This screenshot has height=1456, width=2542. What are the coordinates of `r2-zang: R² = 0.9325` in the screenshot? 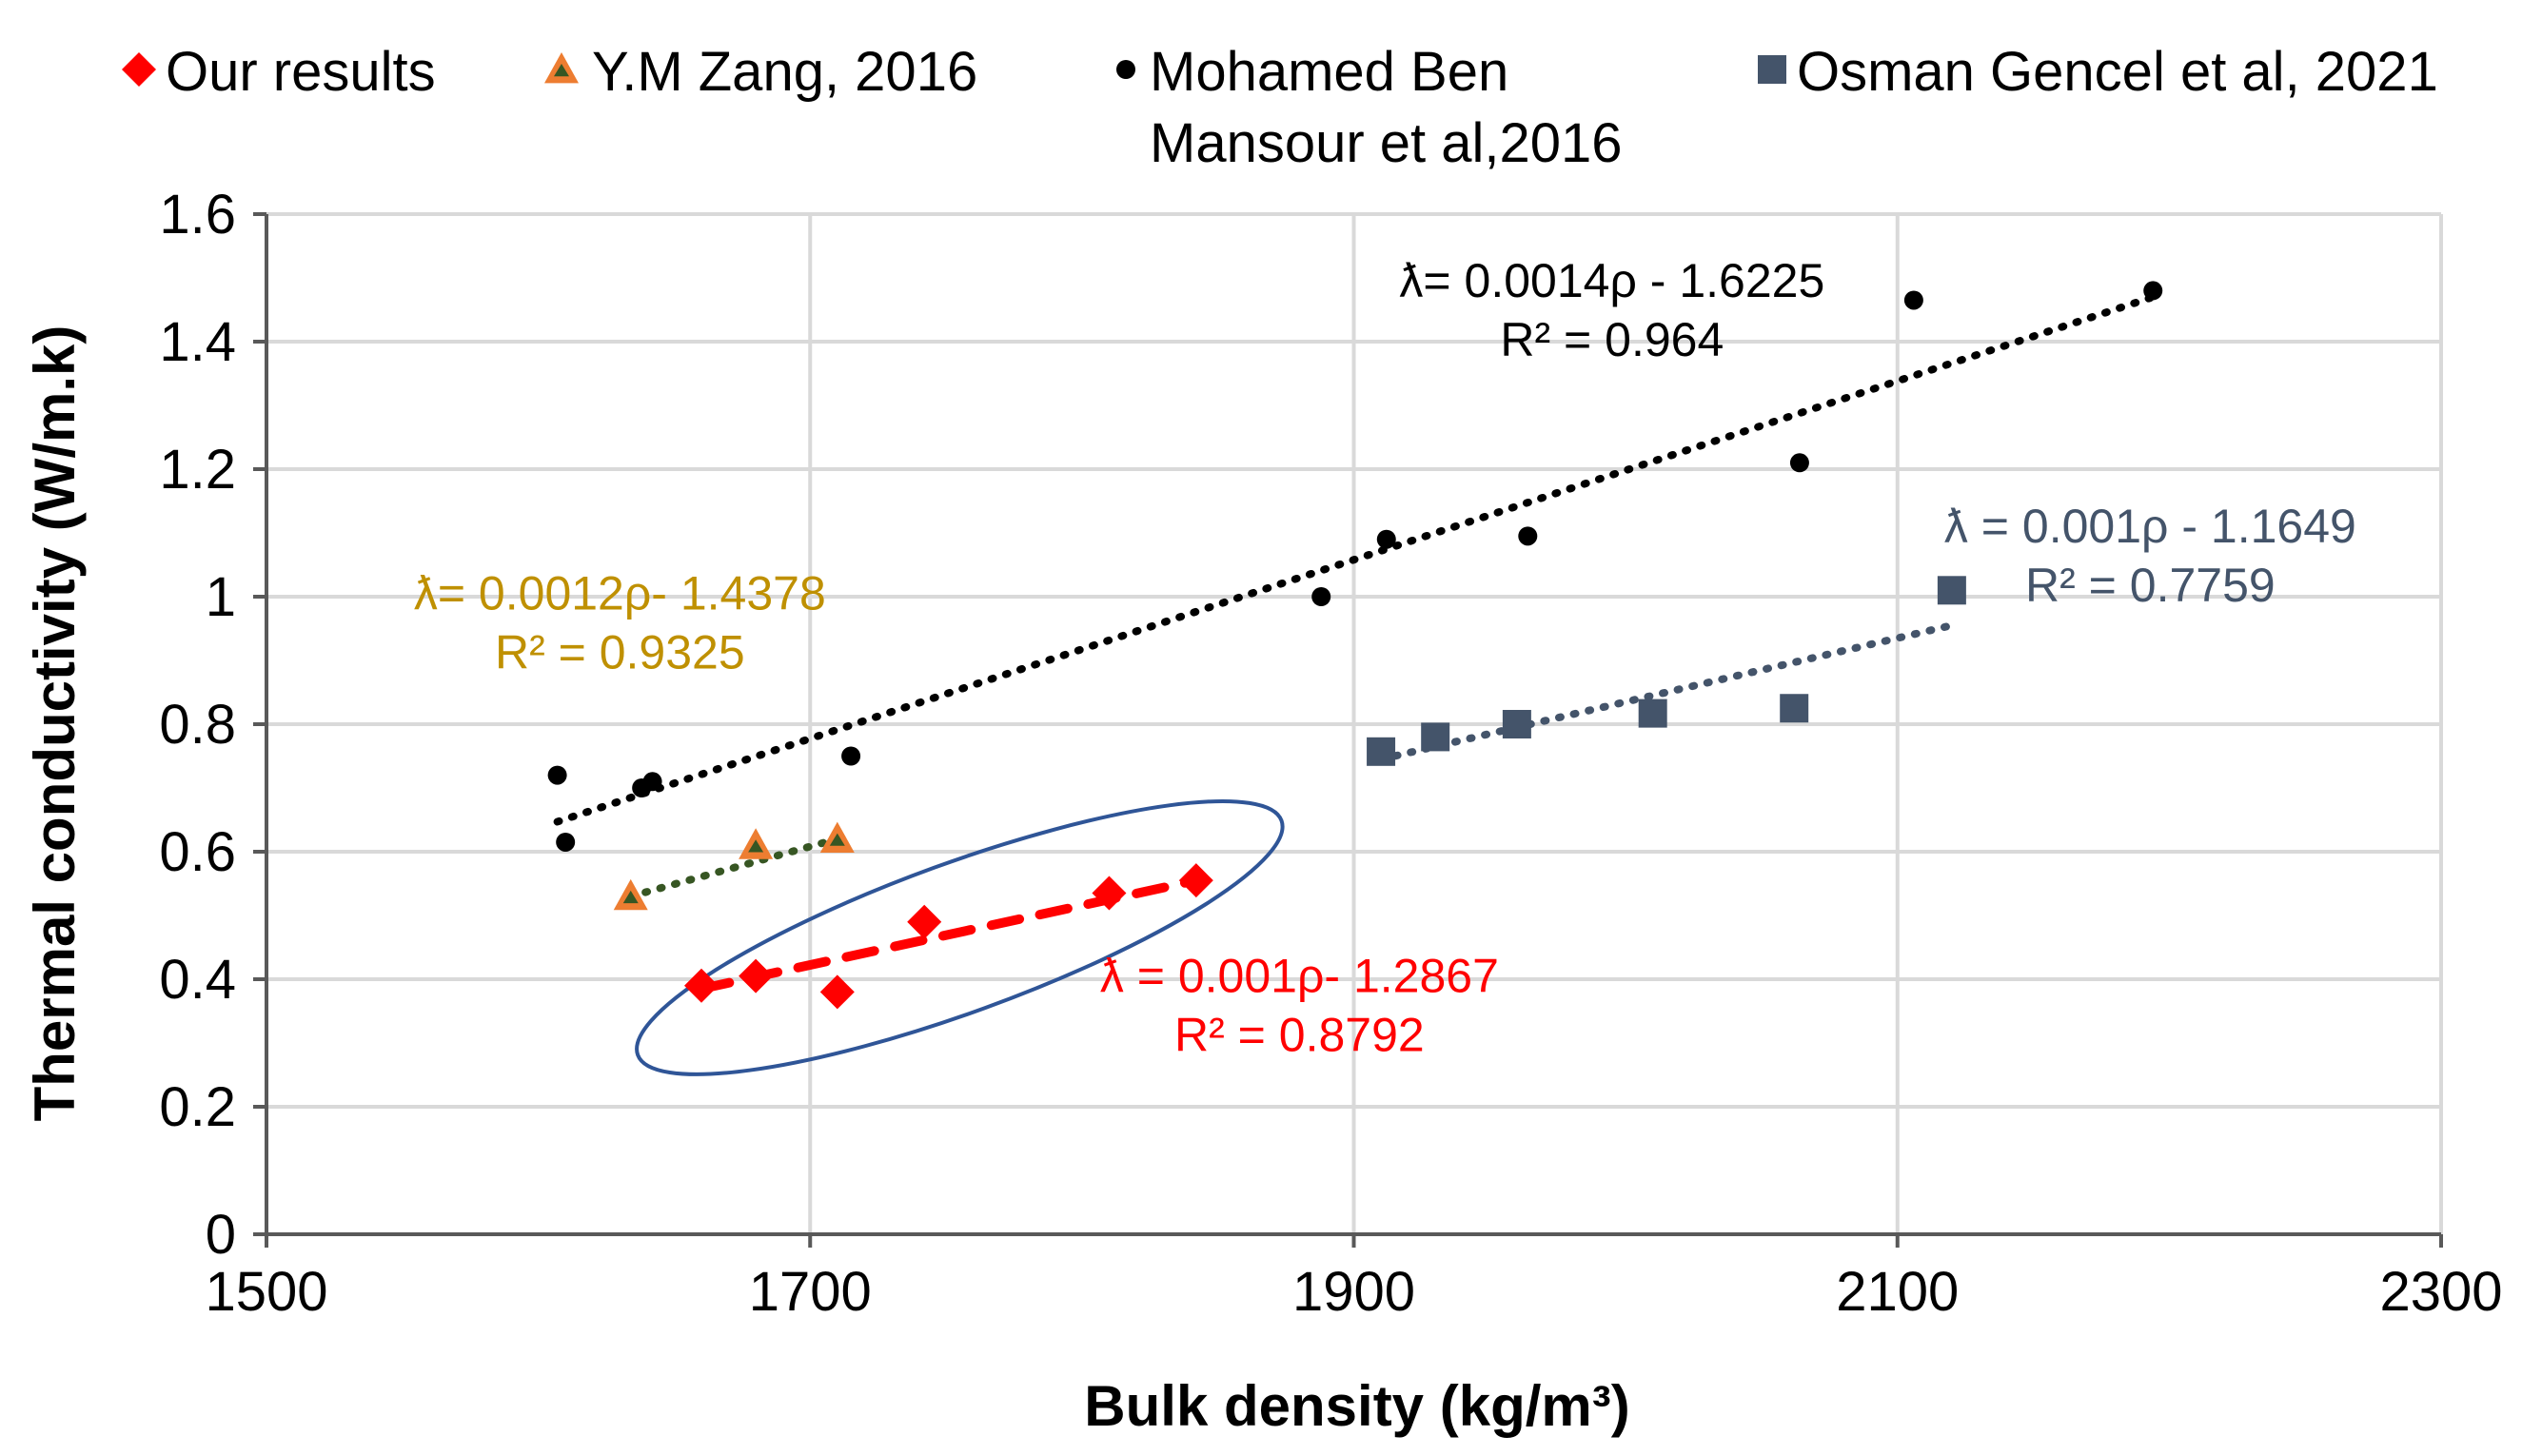 It's located at (620, 652).